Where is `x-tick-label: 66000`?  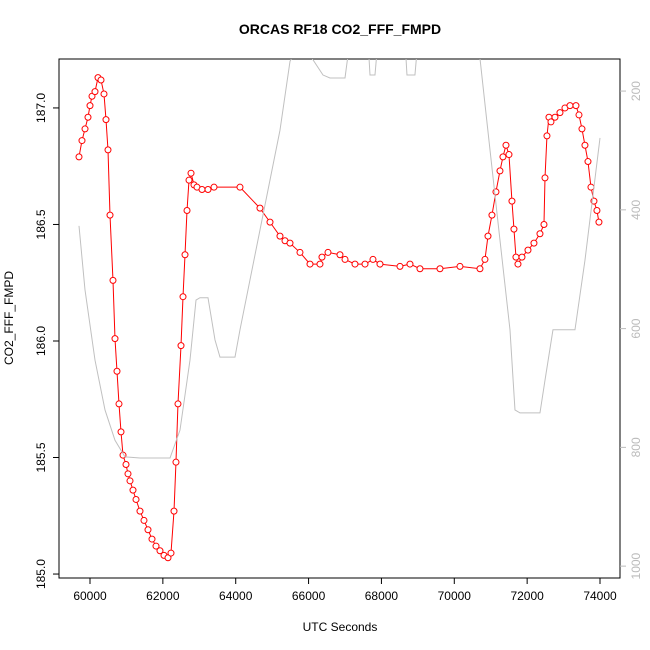
x-tick-label: 66000 is located at coordinates (309, 596).